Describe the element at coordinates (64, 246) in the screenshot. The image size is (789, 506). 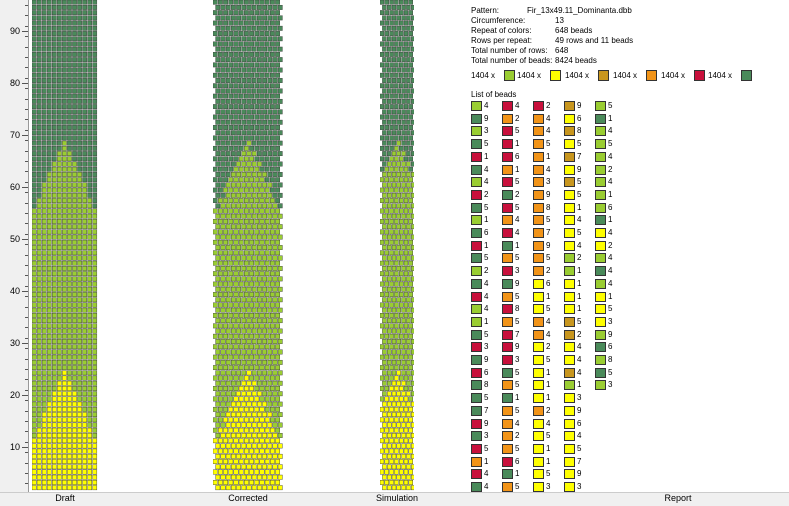
I see `draft-canvas` at that location.